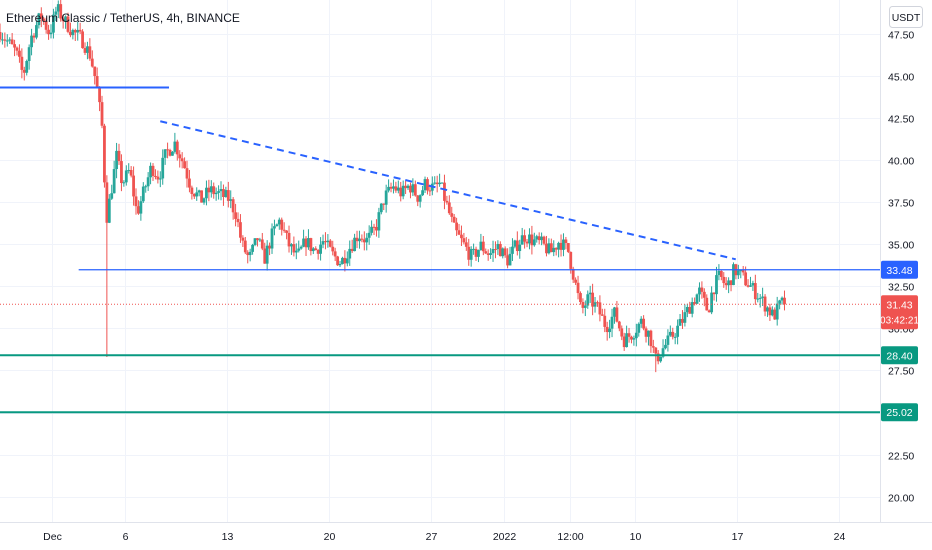 The width and height of the screenshot is (932, 550). I want to click on time-tick-label: 10, so click(636, 537).